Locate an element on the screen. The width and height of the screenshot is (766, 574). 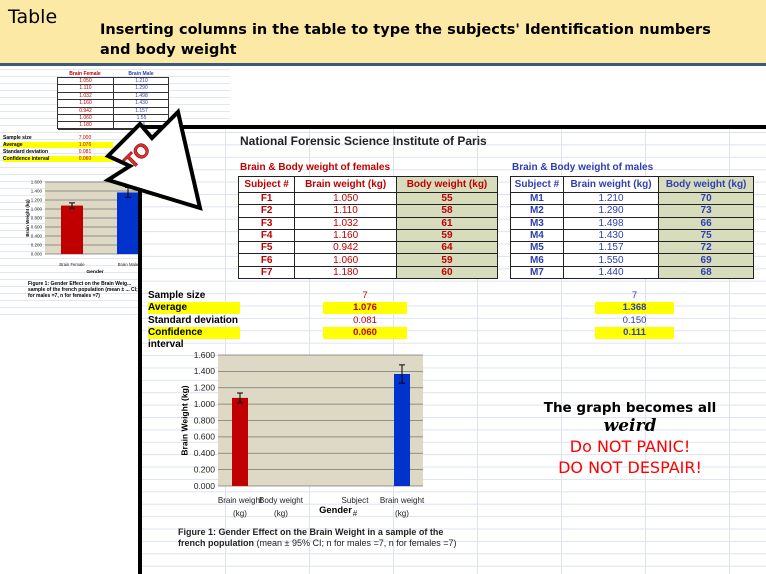
slide-title: Table is located at coordinates (33, 17).